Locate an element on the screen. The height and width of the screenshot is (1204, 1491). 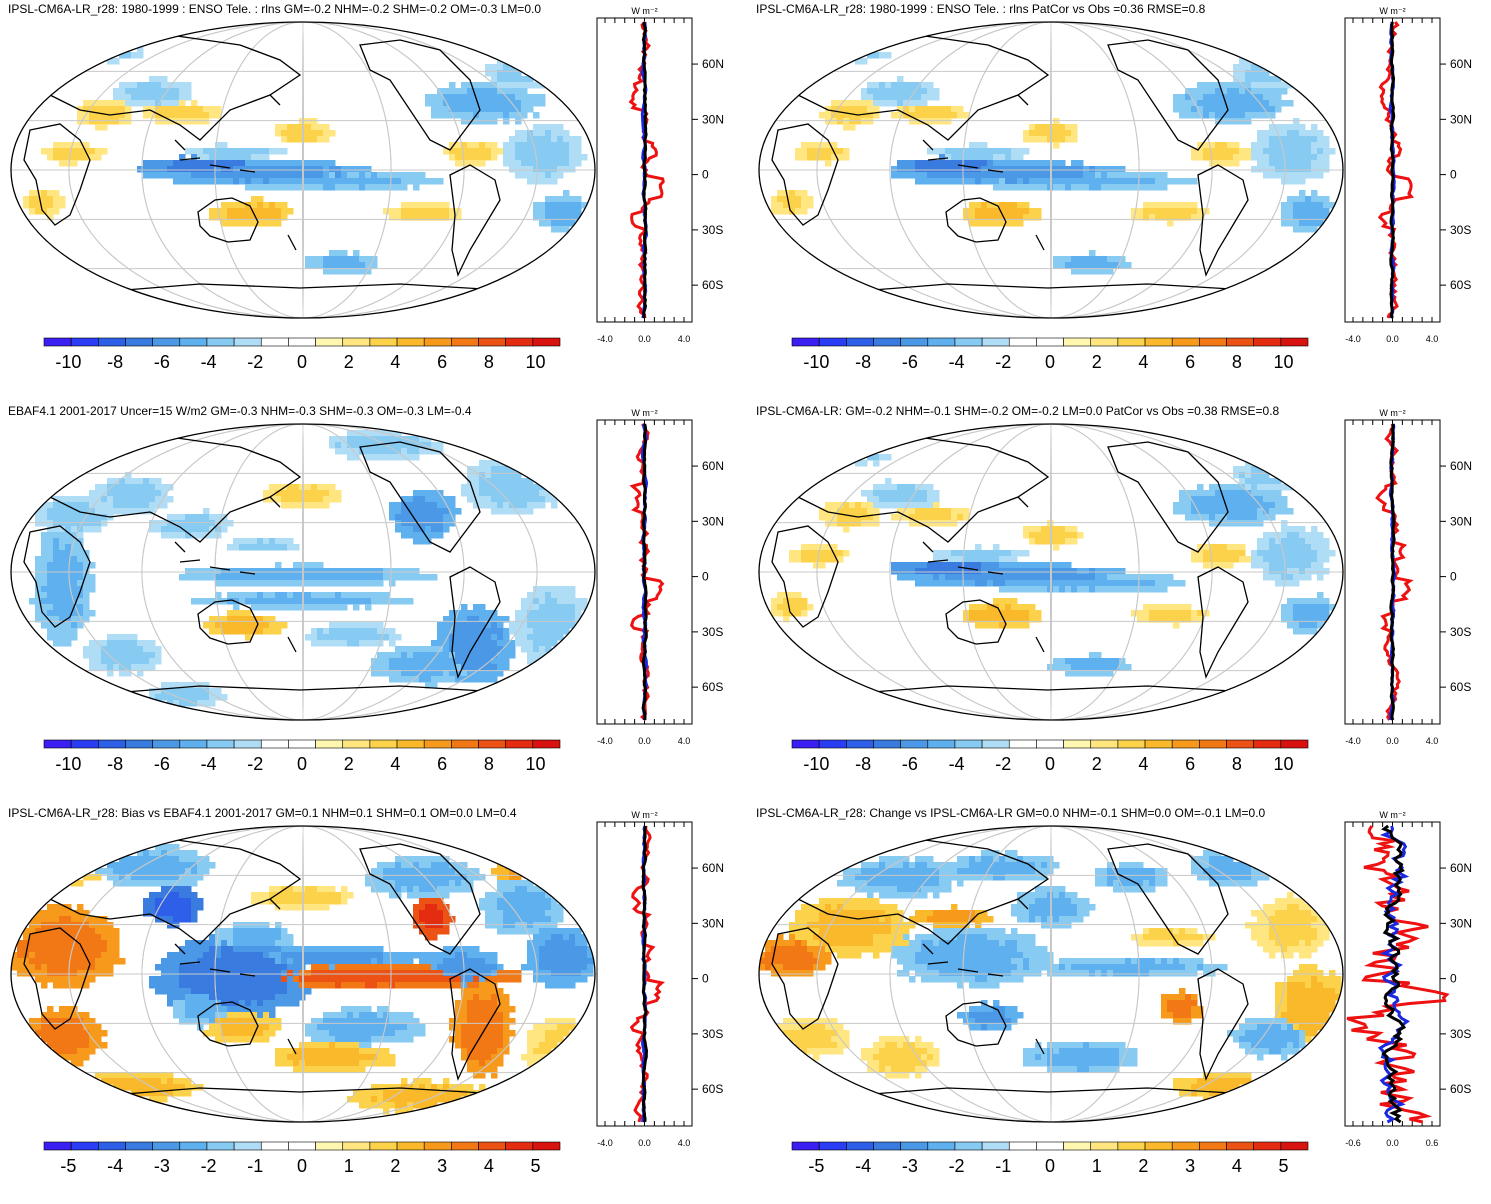
profile-lat-label: 60S is located at coordinates (712, 687).